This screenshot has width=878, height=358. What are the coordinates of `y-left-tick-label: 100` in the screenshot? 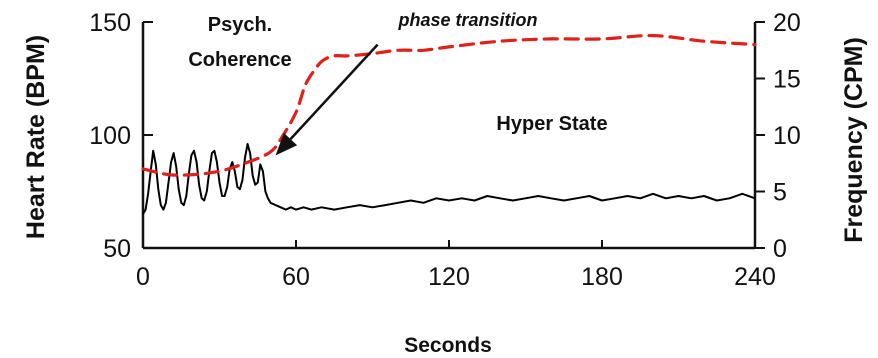 It's located at (110, 136).